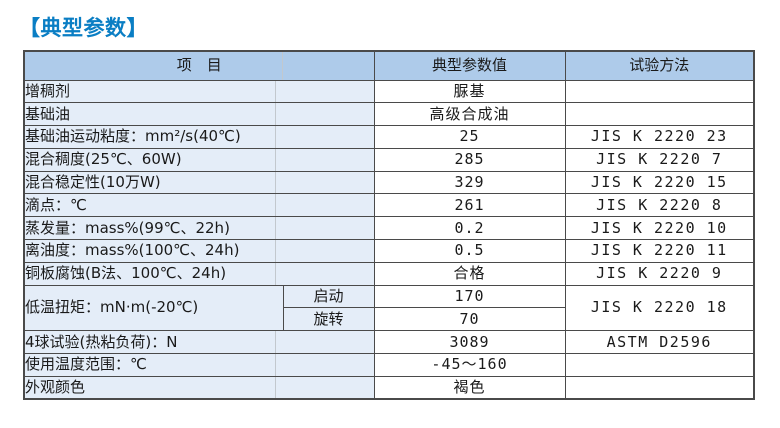 The width and height of the screenshot is (780, 428). What do you see at coordinates (469, 319) in the screenshot?
I see `value-cell: 70` at bounding box center [469, 319].